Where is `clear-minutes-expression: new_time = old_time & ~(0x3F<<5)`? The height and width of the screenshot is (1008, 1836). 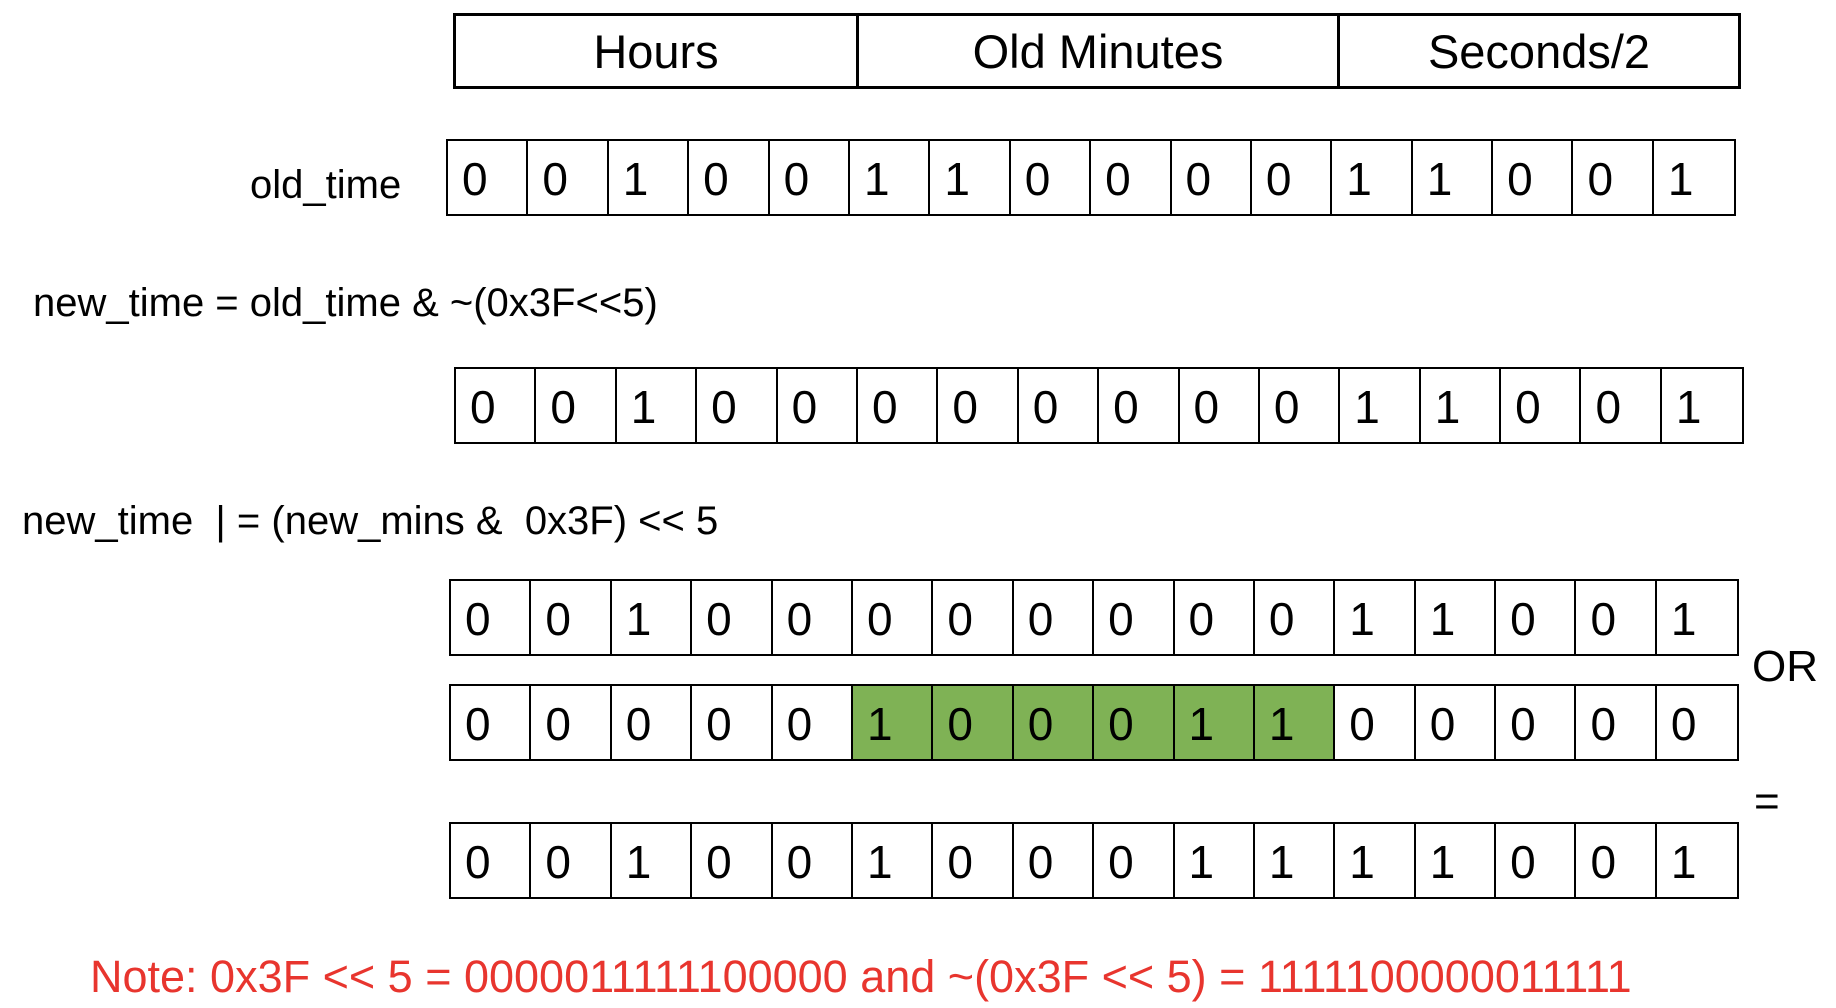
clear-minutes-expression: new_time = old_time & ~(0x3F<<5) is located at coordinates (345, 303).